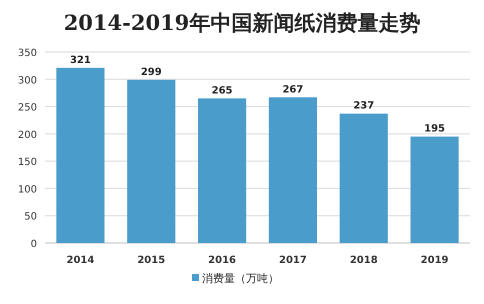 The image size is (484, 304). What do you see at coordinates (27, 190) in the screenshot?
I see `y-tick-label: 100` at bounding box center [27, 190].